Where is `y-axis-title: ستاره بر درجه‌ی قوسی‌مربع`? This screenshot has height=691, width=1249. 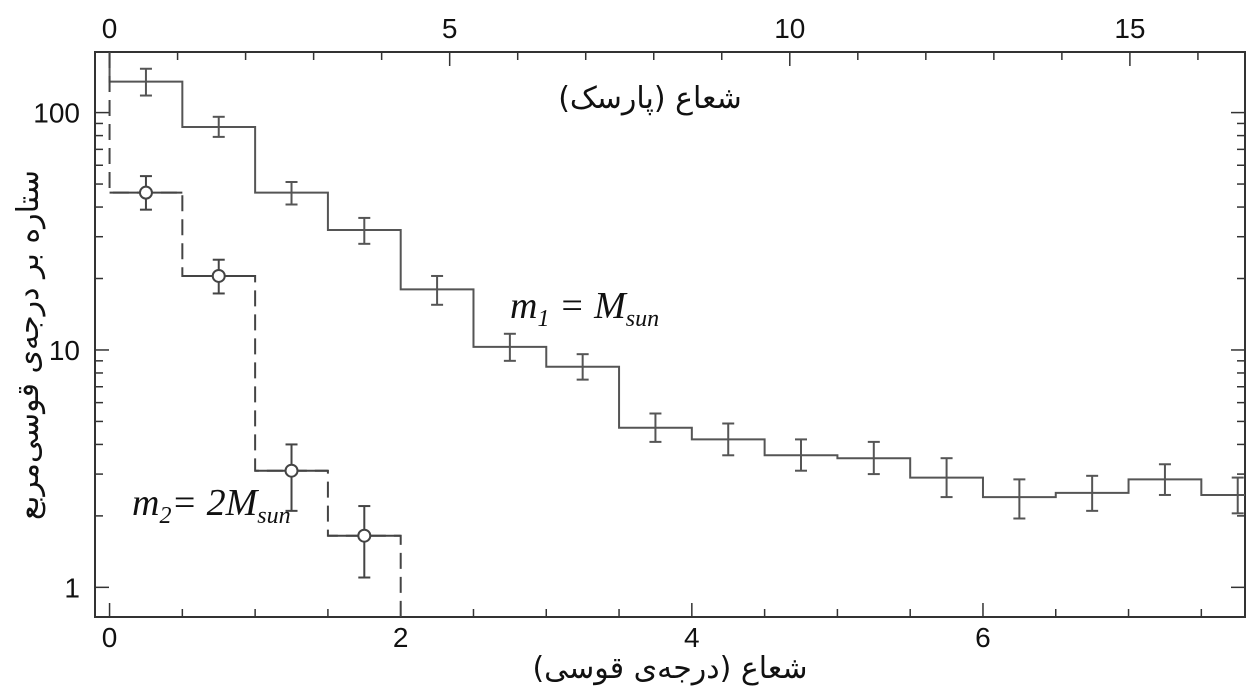 y-axis-title: ستاره بر درجه‌ی قوسی‌مربع is located at coordinates (28, 345).